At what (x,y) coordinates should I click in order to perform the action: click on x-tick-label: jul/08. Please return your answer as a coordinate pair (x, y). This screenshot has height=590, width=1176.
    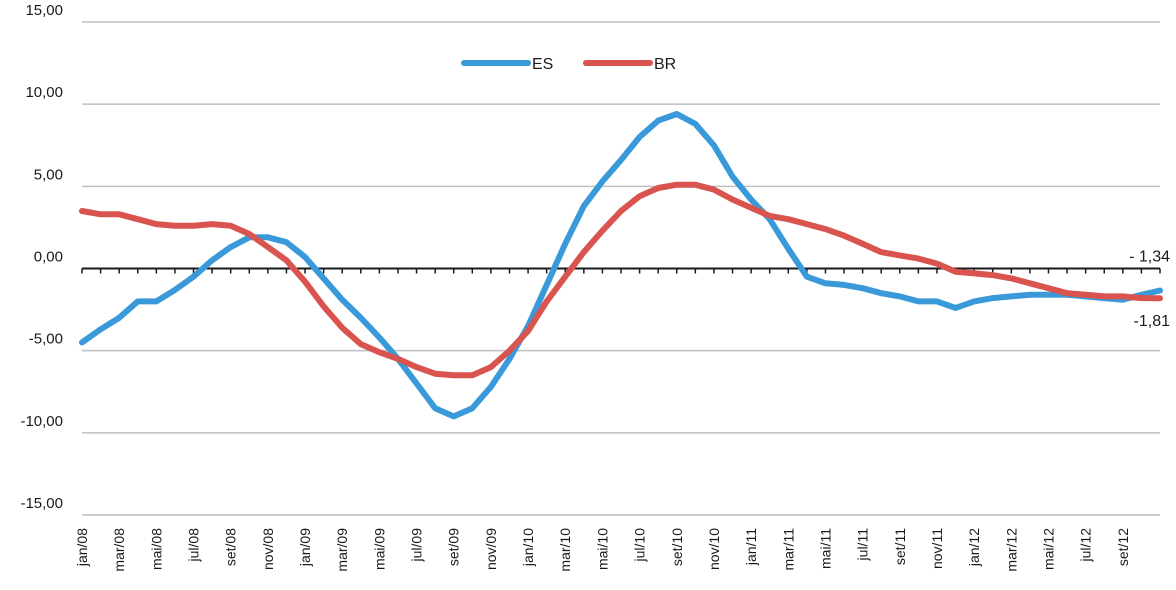
    Looking at the image, I should click on (194, 545).